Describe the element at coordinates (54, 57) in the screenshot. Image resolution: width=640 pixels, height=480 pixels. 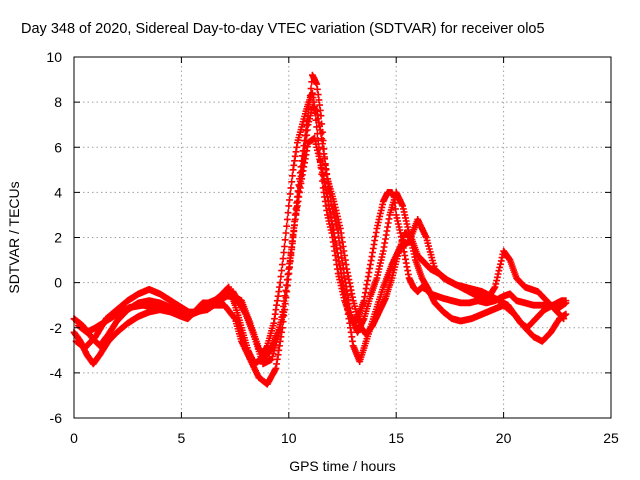
I see `y-tick-label: 10` at that location.